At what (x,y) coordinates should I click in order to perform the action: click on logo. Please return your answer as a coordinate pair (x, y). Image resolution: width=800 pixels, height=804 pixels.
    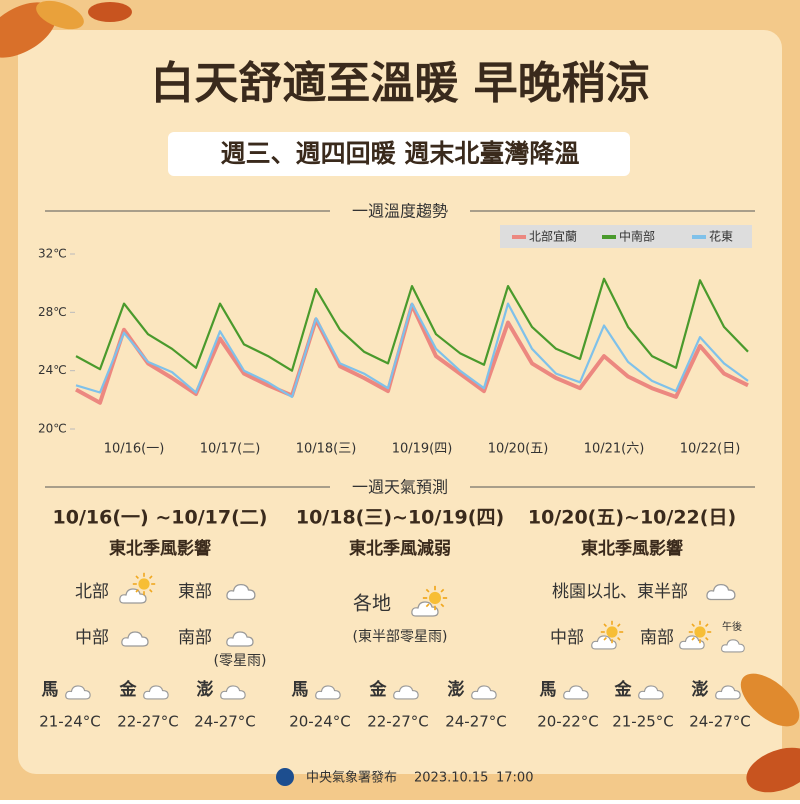
    Looking at the image, I should click on (285, 777).